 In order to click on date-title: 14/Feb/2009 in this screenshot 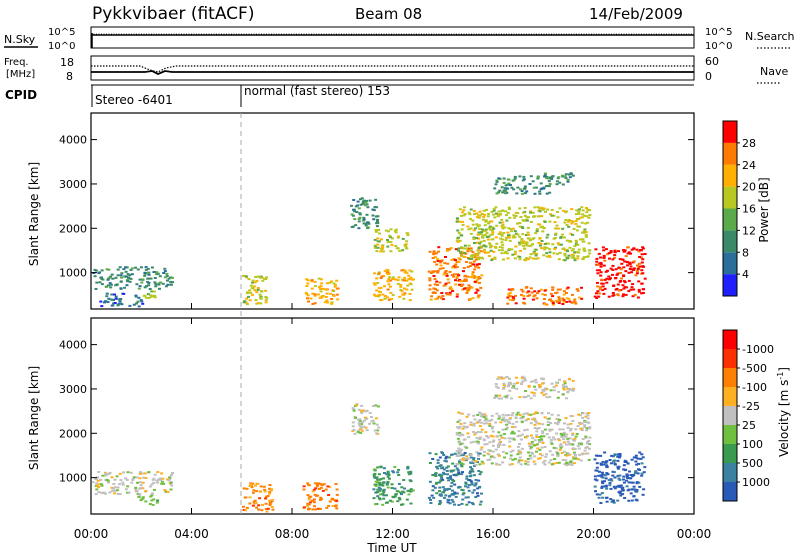, I will do `click(636, 14)`.